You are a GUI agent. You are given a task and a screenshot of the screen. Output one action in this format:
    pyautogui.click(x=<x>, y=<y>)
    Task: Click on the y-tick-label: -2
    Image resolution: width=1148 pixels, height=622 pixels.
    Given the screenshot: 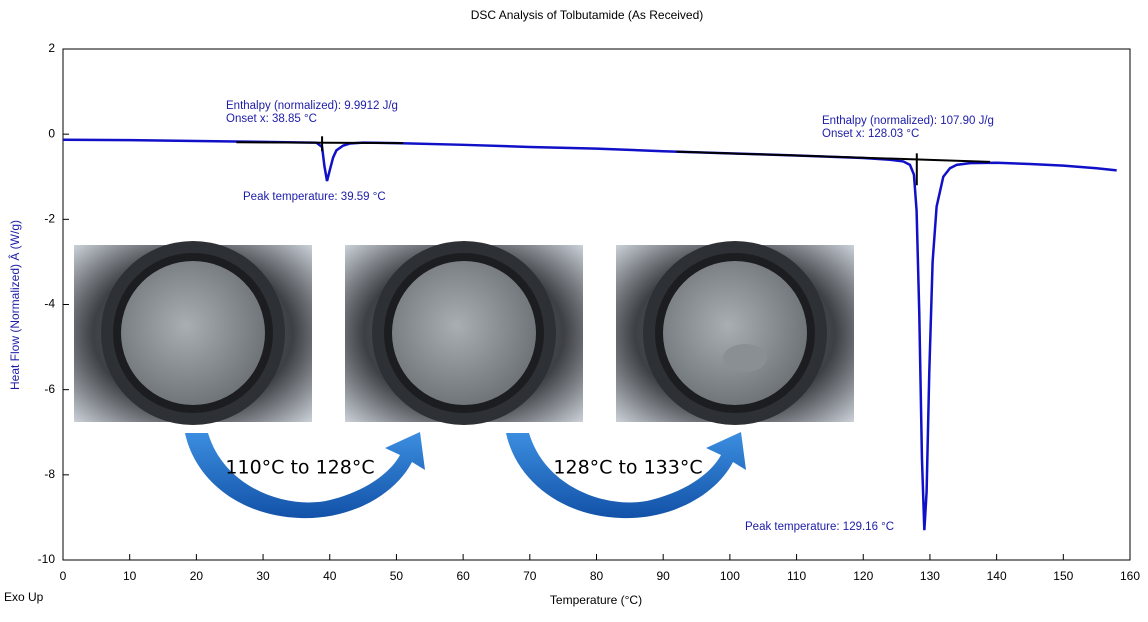 What is the action you would take?
    pyautogui.click(x=49, y=219)
    